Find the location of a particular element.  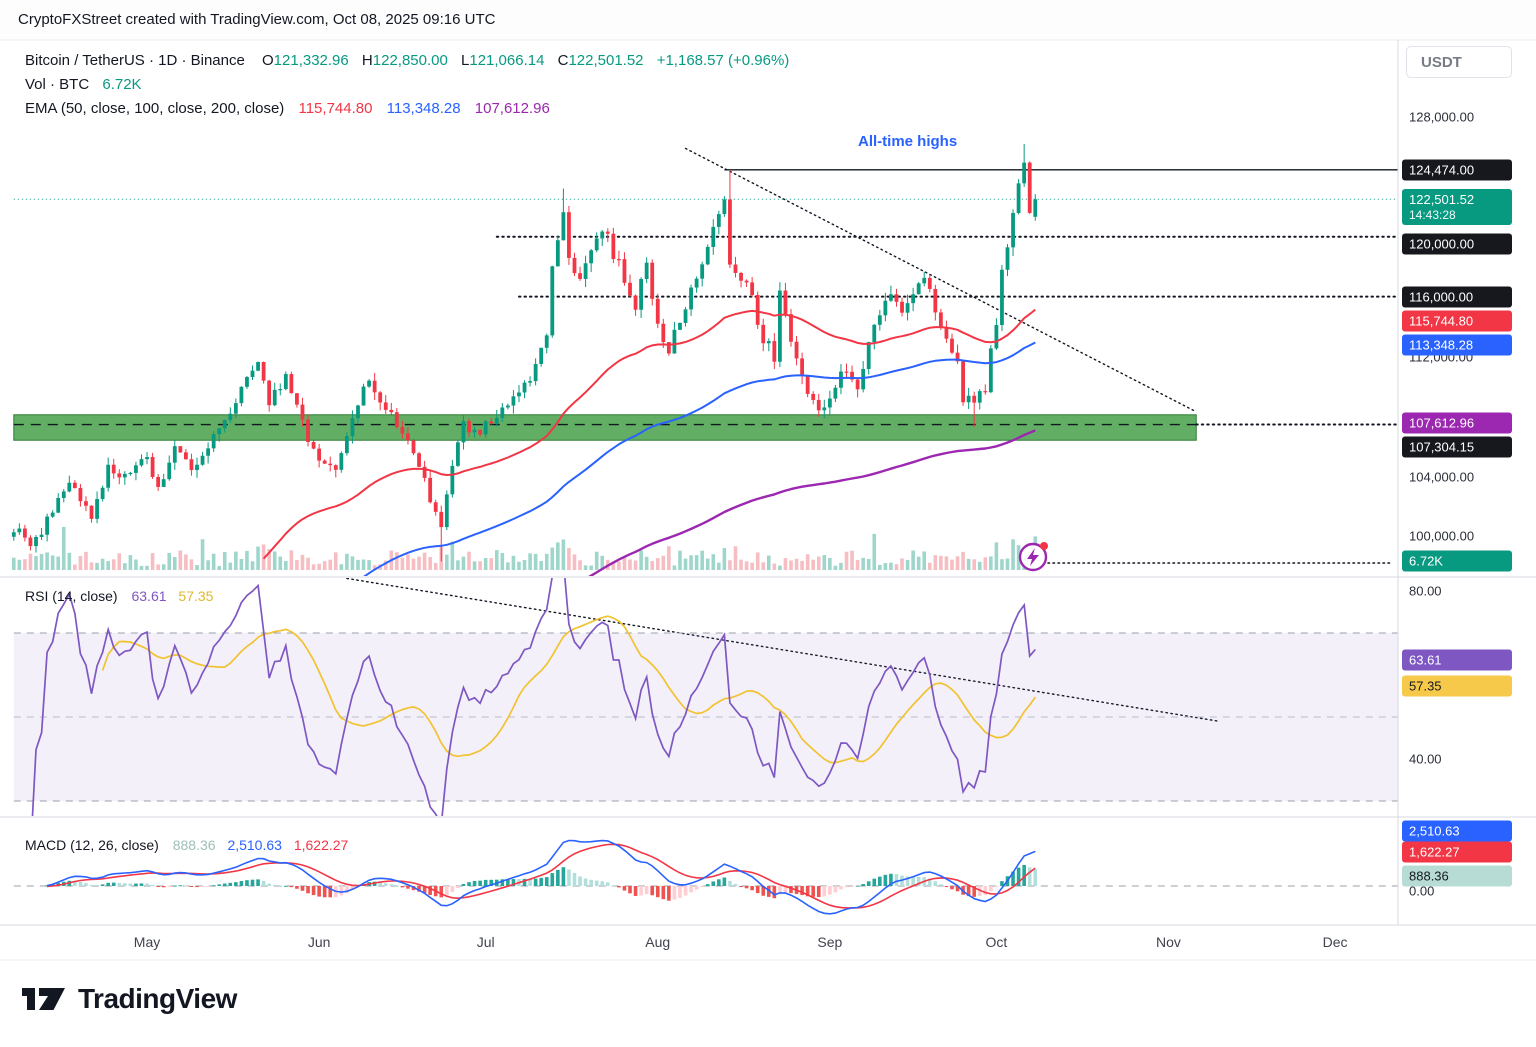

close-label: C is located at coordinates (563, 60).